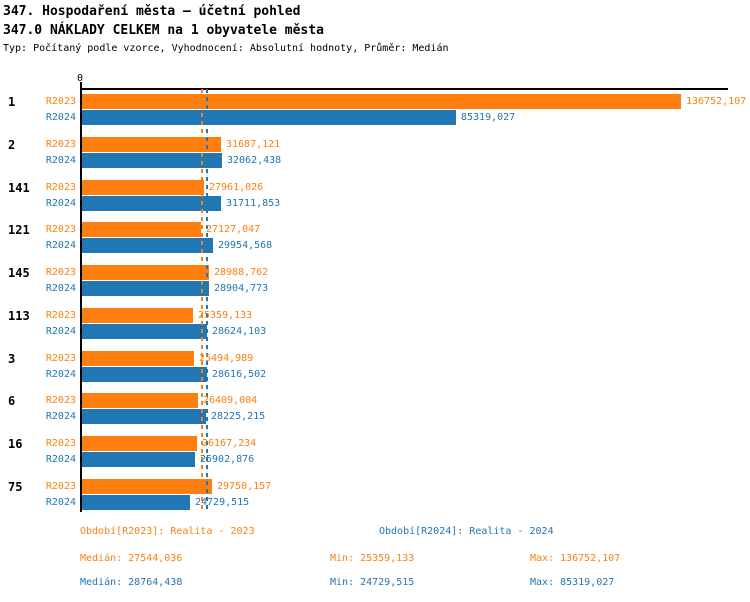 The width and height of the screenshot is (750, 602). Describe the element at coordinates (80, 78) in the screenshot. I see `x-axis-zero-tick-label: 0` at that location.